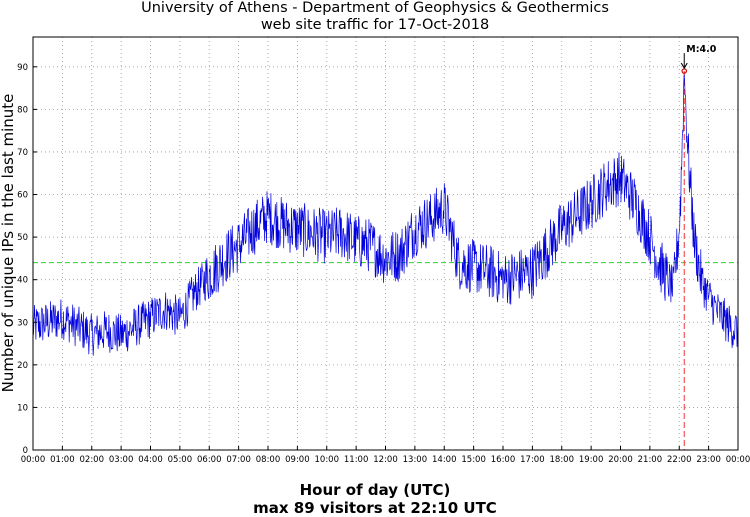  What do you see at coordinates (150, 460) in the screenshot?
I see `x-tick-label: 04:00` at bounding box center [150, 460].